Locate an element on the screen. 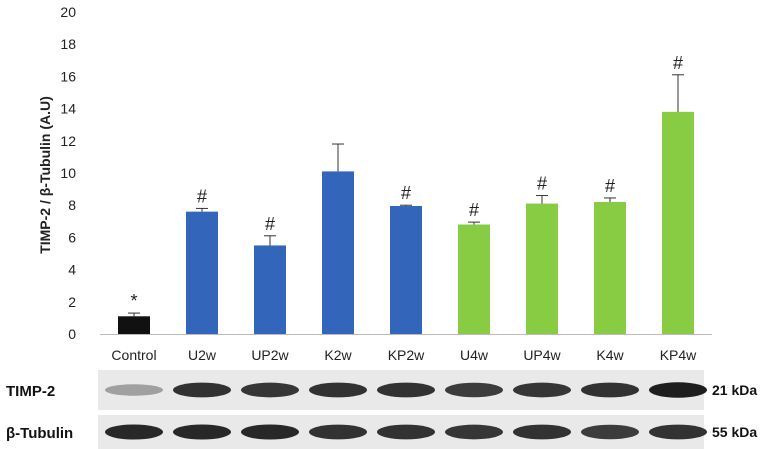 The height and width of the screenshot is (449, 772). blot-label: β-Tubulin is located at coordinates (39, 433).